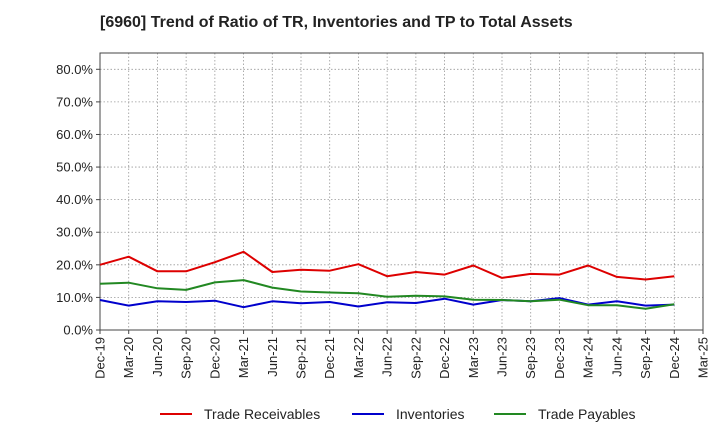 The width and height of the screenshot is (720, 440). What do you see at coordinates (74, 297) in the screenshot?
I see `y-tick-label: 10.0%` at bounding box center [74, 297].